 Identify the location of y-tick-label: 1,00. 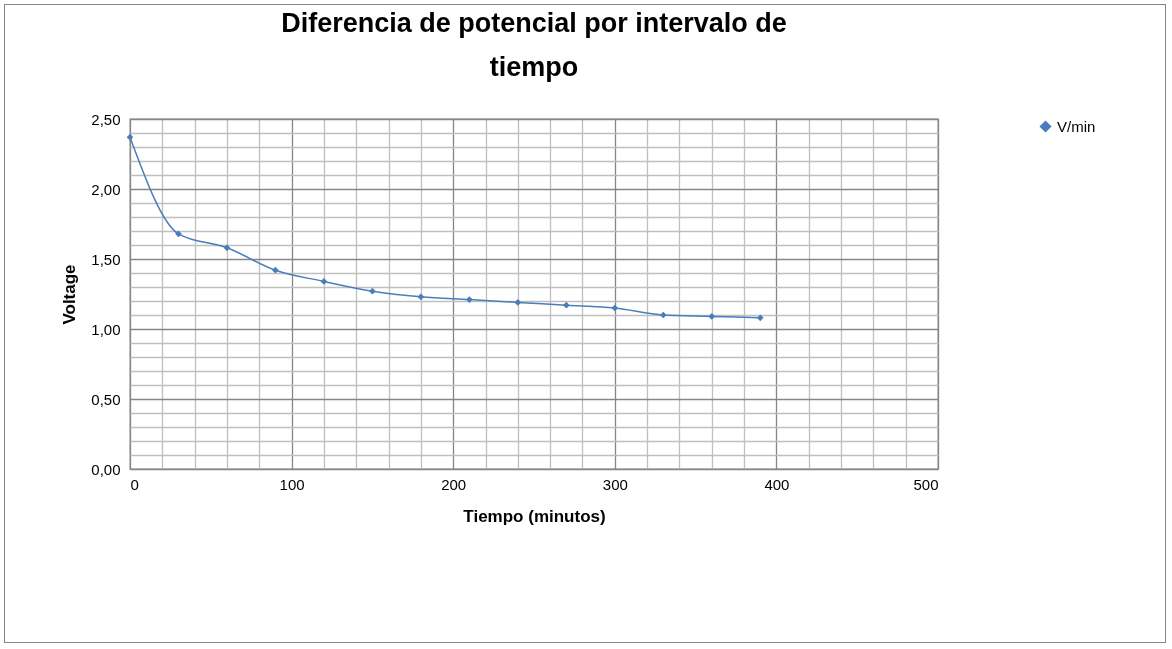
(106, 329).